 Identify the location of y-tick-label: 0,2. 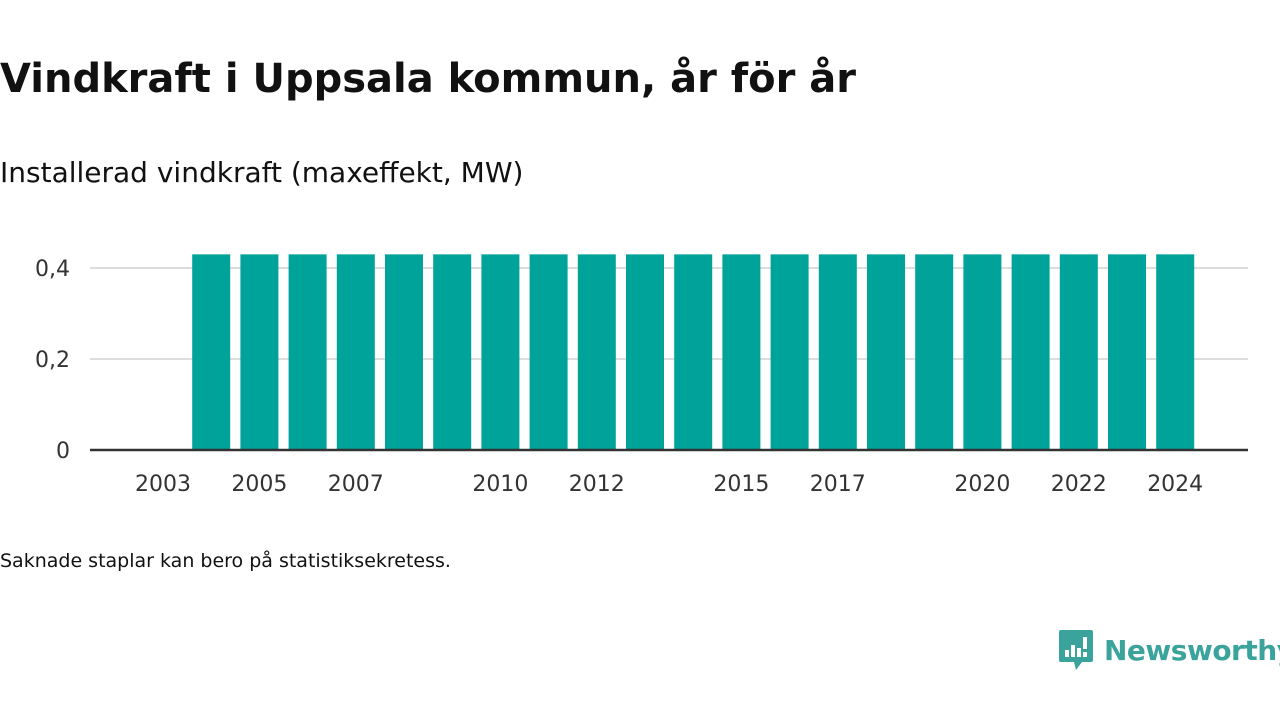
(52, 360).